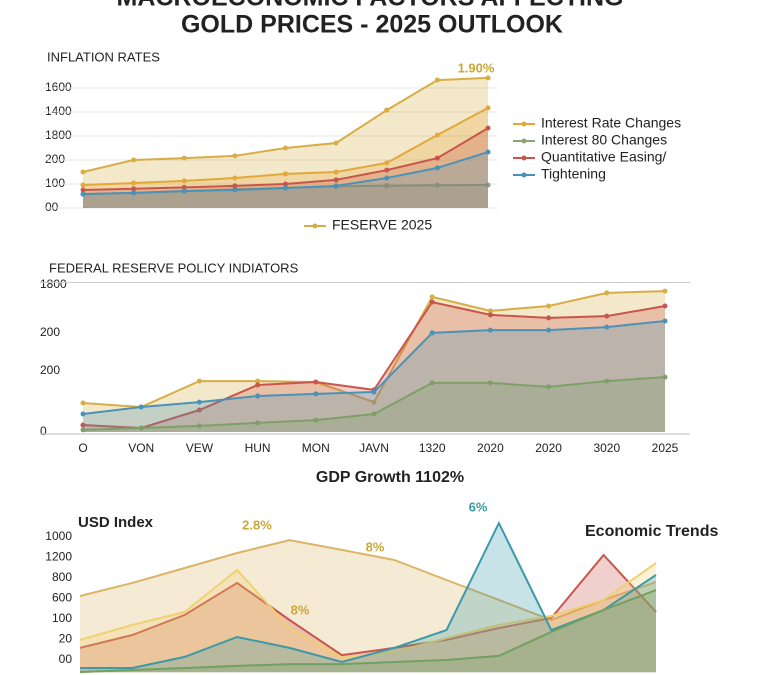 The width and height of the screenshot is (768, 675). I want to click on legend-label: Tightening, so click(573, 174).